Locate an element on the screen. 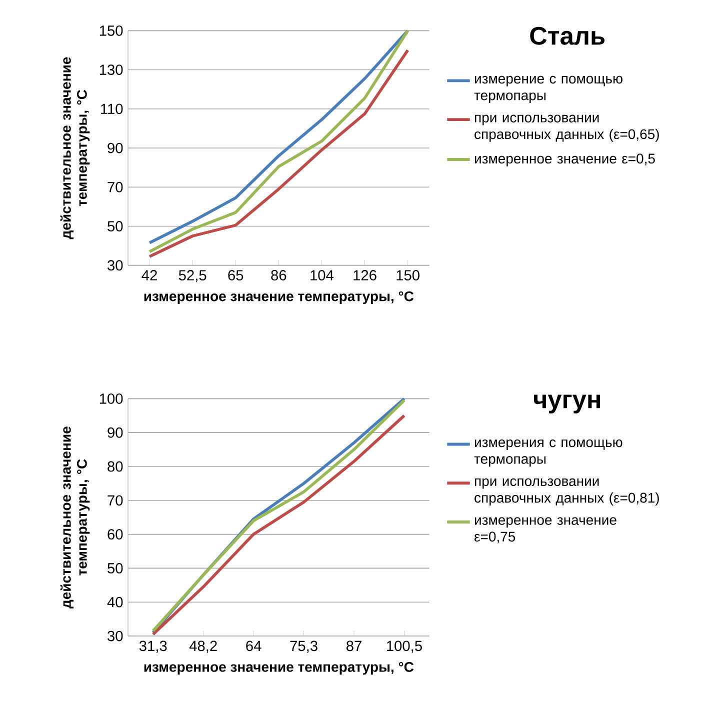 This screenshot has height=704, width=716. y-tick-label: 40 is located at coordinates (115, 602).